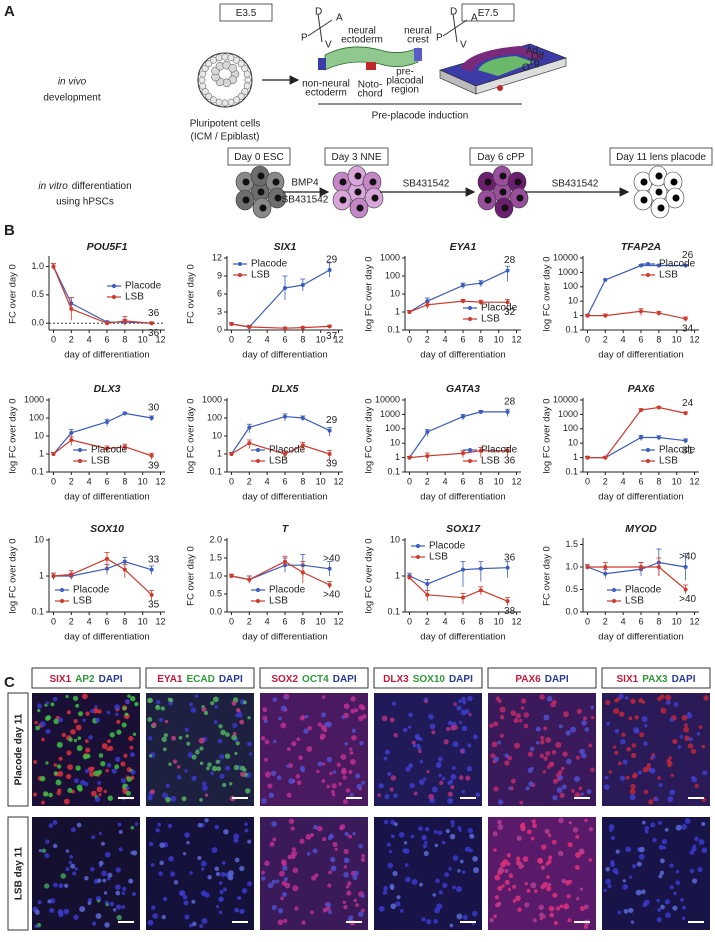 This screenshot has width=715, height=942. What do you see at coordinates (314, 678) in the screenshot?
I see `header-box` at bounding box center [314, 678].